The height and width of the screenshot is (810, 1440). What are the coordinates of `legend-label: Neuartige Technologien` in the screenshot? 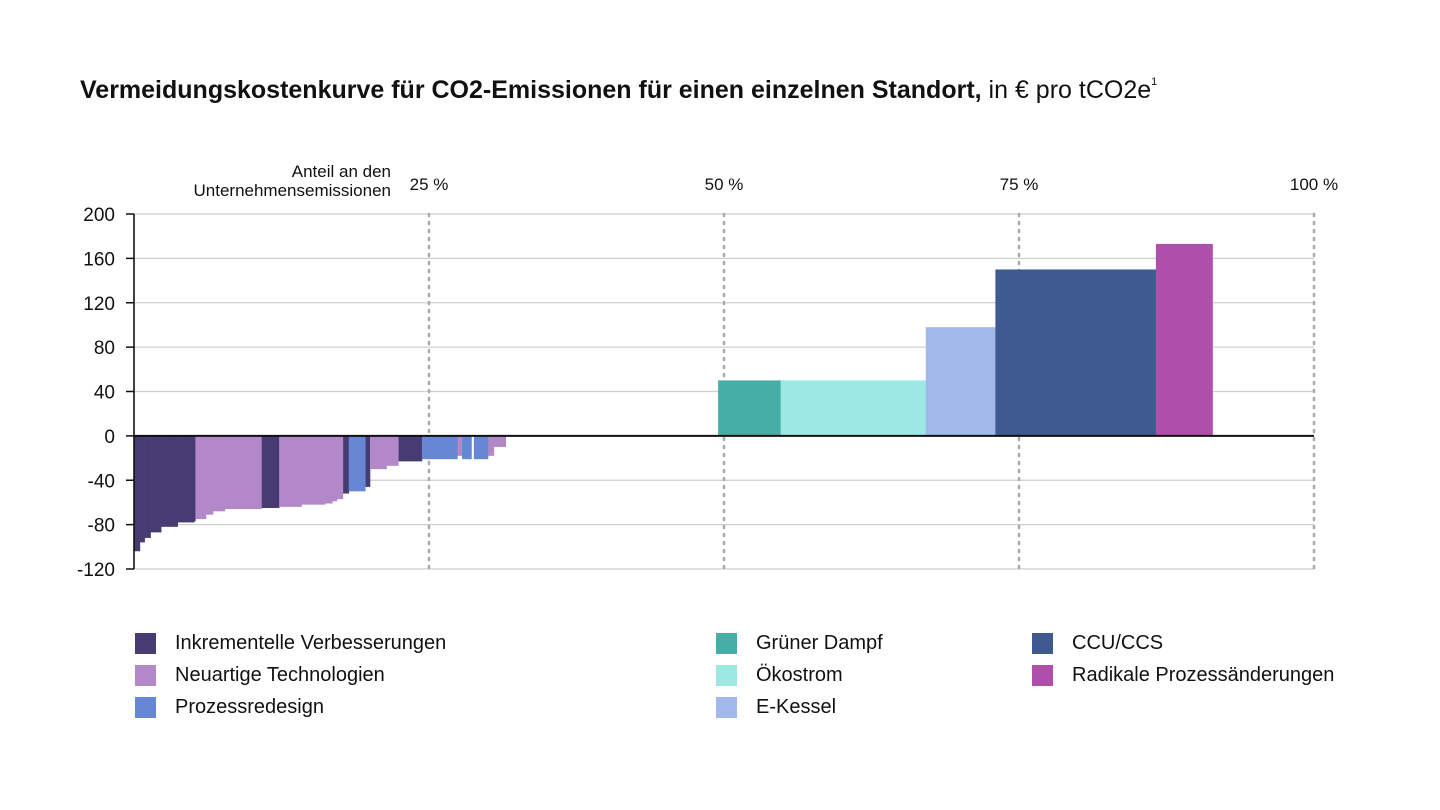 It's located at (280, 674).